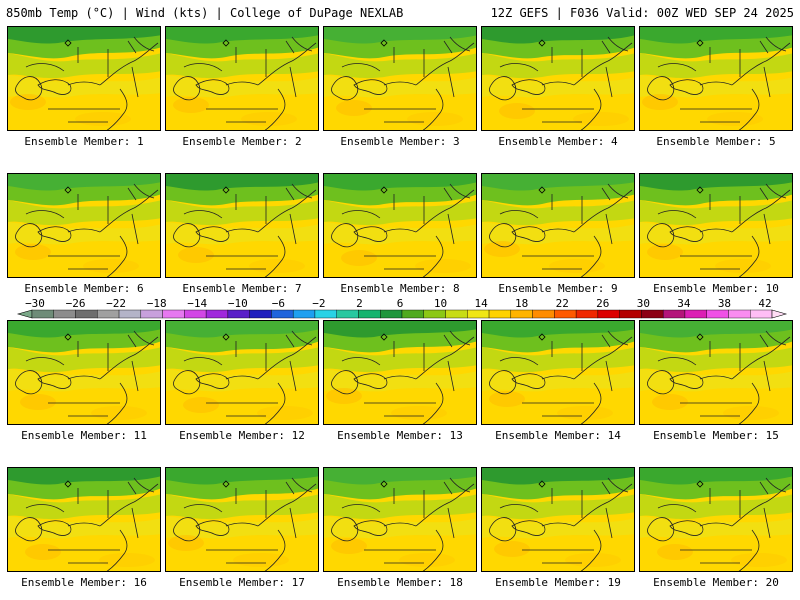 The width and height of the screenshot is (800, 600). Describe the element at coordinates (242, 435) in the screenshot. I see `ensemble-member-label: Ensemble Member: 12` at that location.